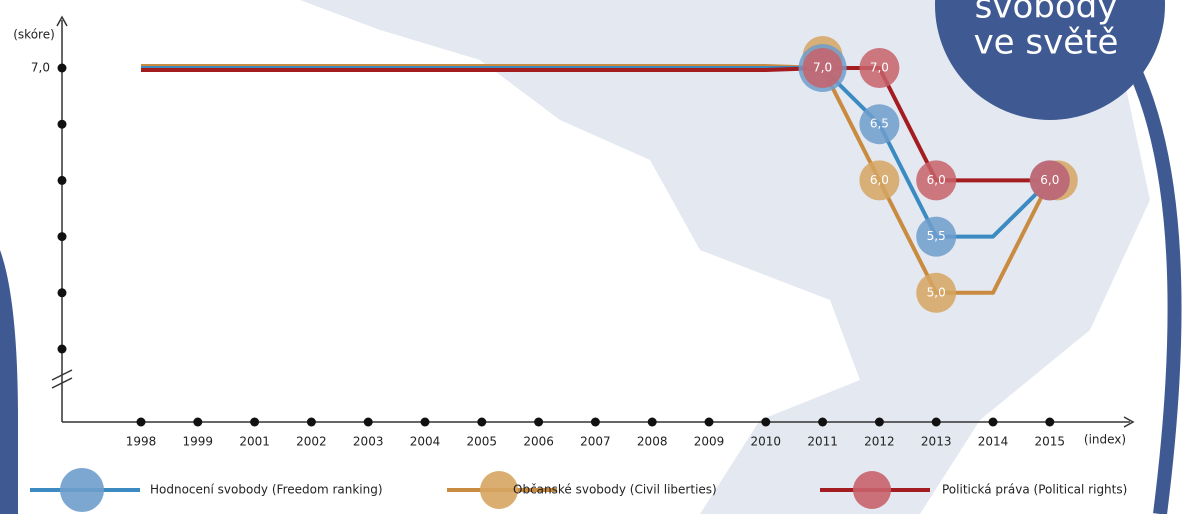 The height and width of the screenshot is (514, 1184). What do you see at coordinates (1152, 285) in the screenshot?
I see `right-arc` at bounding box center [1152, 285].